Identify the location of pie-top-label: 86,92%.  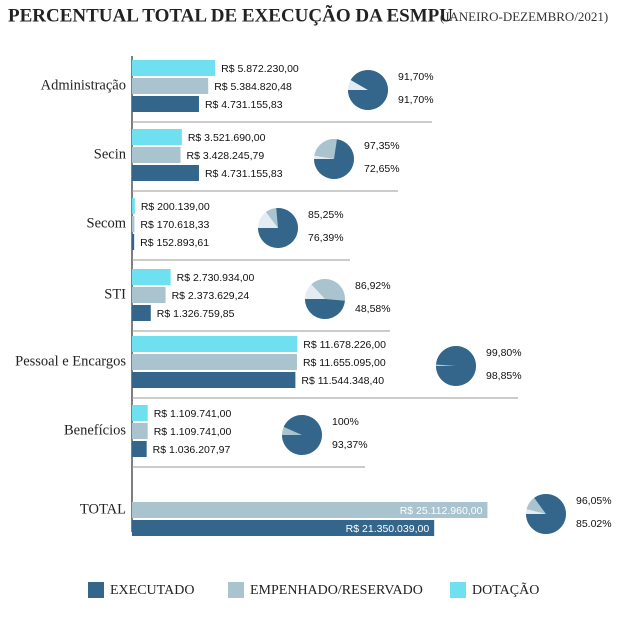
(373, 286).